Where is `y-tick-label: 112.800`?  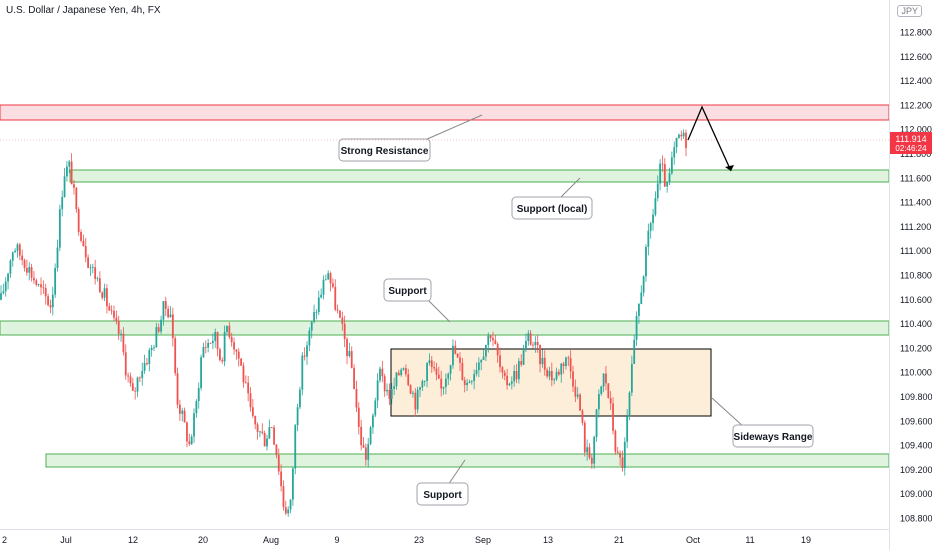
y-tick-label: 112.800 is located at coordinates (916, 33).